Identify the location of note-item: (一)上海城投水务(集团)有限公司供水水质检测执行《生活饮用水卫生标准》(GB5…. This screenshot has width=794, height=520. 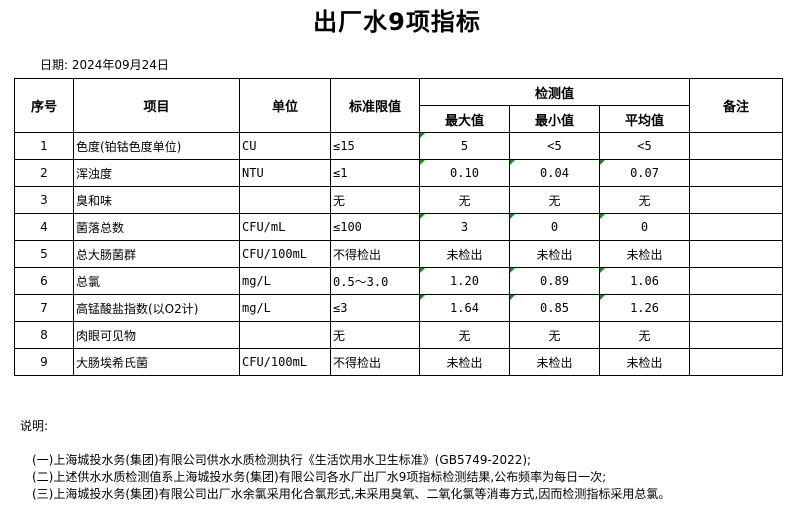
(282, 460).